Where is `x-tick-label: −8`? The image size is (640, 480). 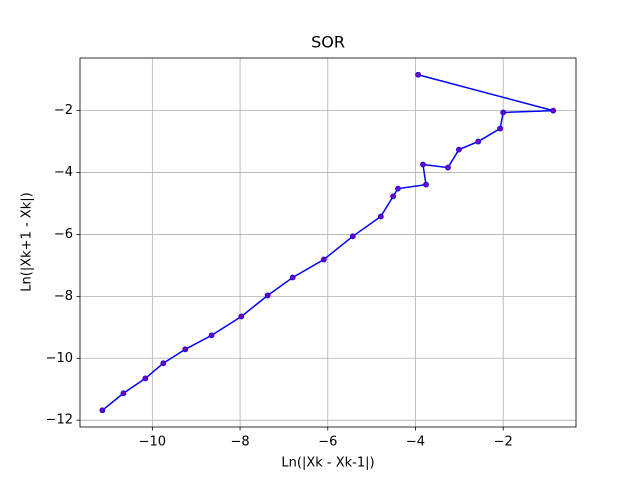
x-tick-label: −8 is located at coordinates (239, 442).